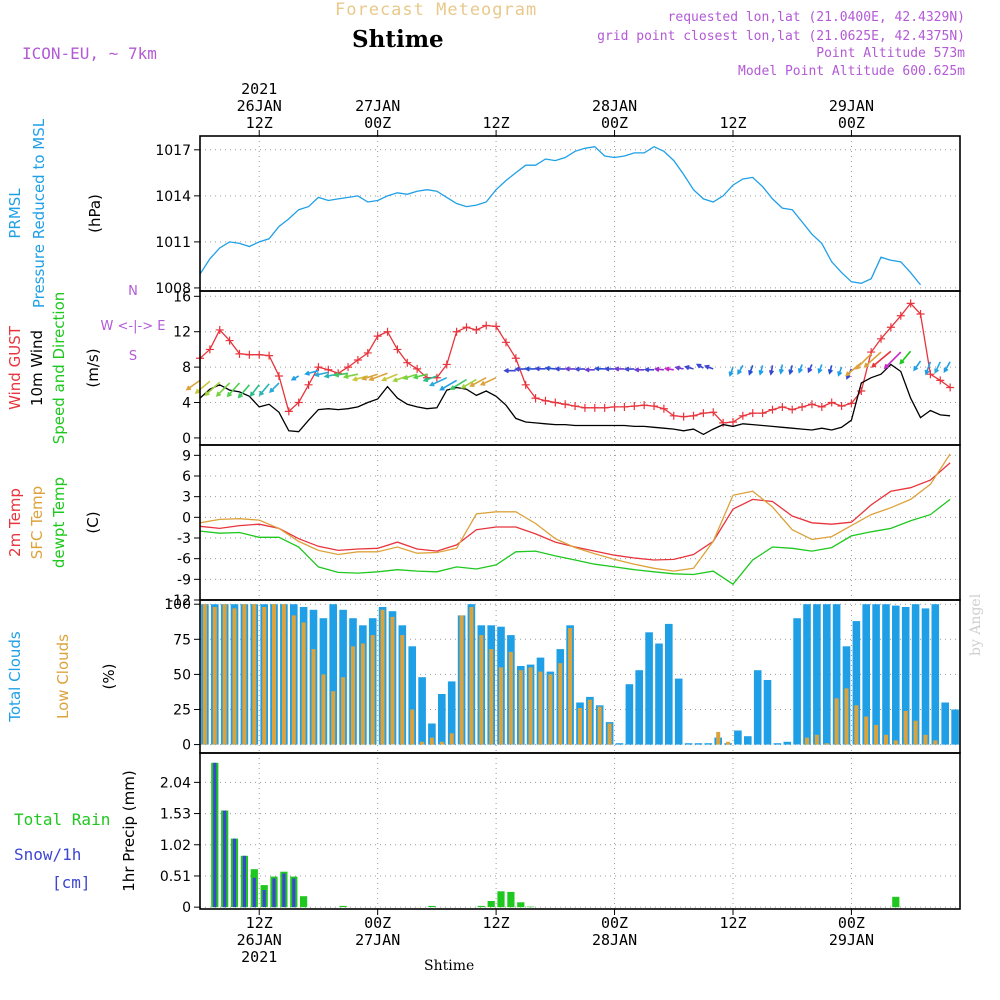  What do you see at coordinates (182, 640) in the screenshot?
I see `clouds-ytick-label: 75` at bounding box center [182, 640].